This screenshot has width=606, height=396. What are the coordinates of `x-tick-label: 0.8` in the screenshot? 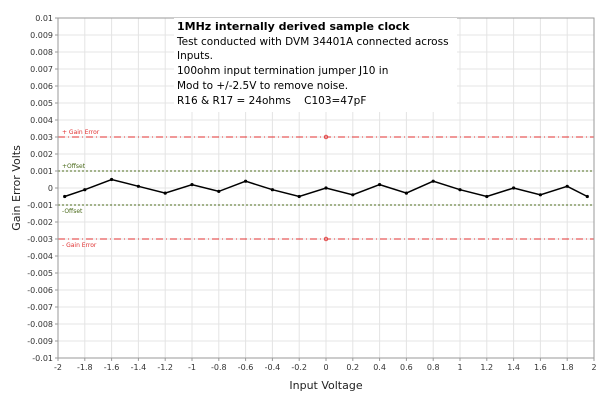 It's located at (433, 367).